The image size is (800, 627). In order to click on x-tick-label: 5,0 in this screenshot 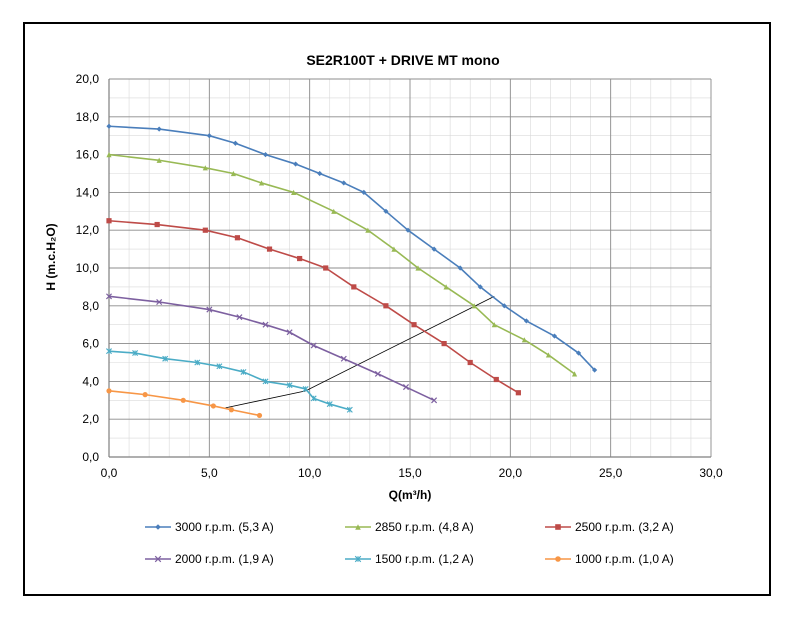, I will do `click(209, 473)`.